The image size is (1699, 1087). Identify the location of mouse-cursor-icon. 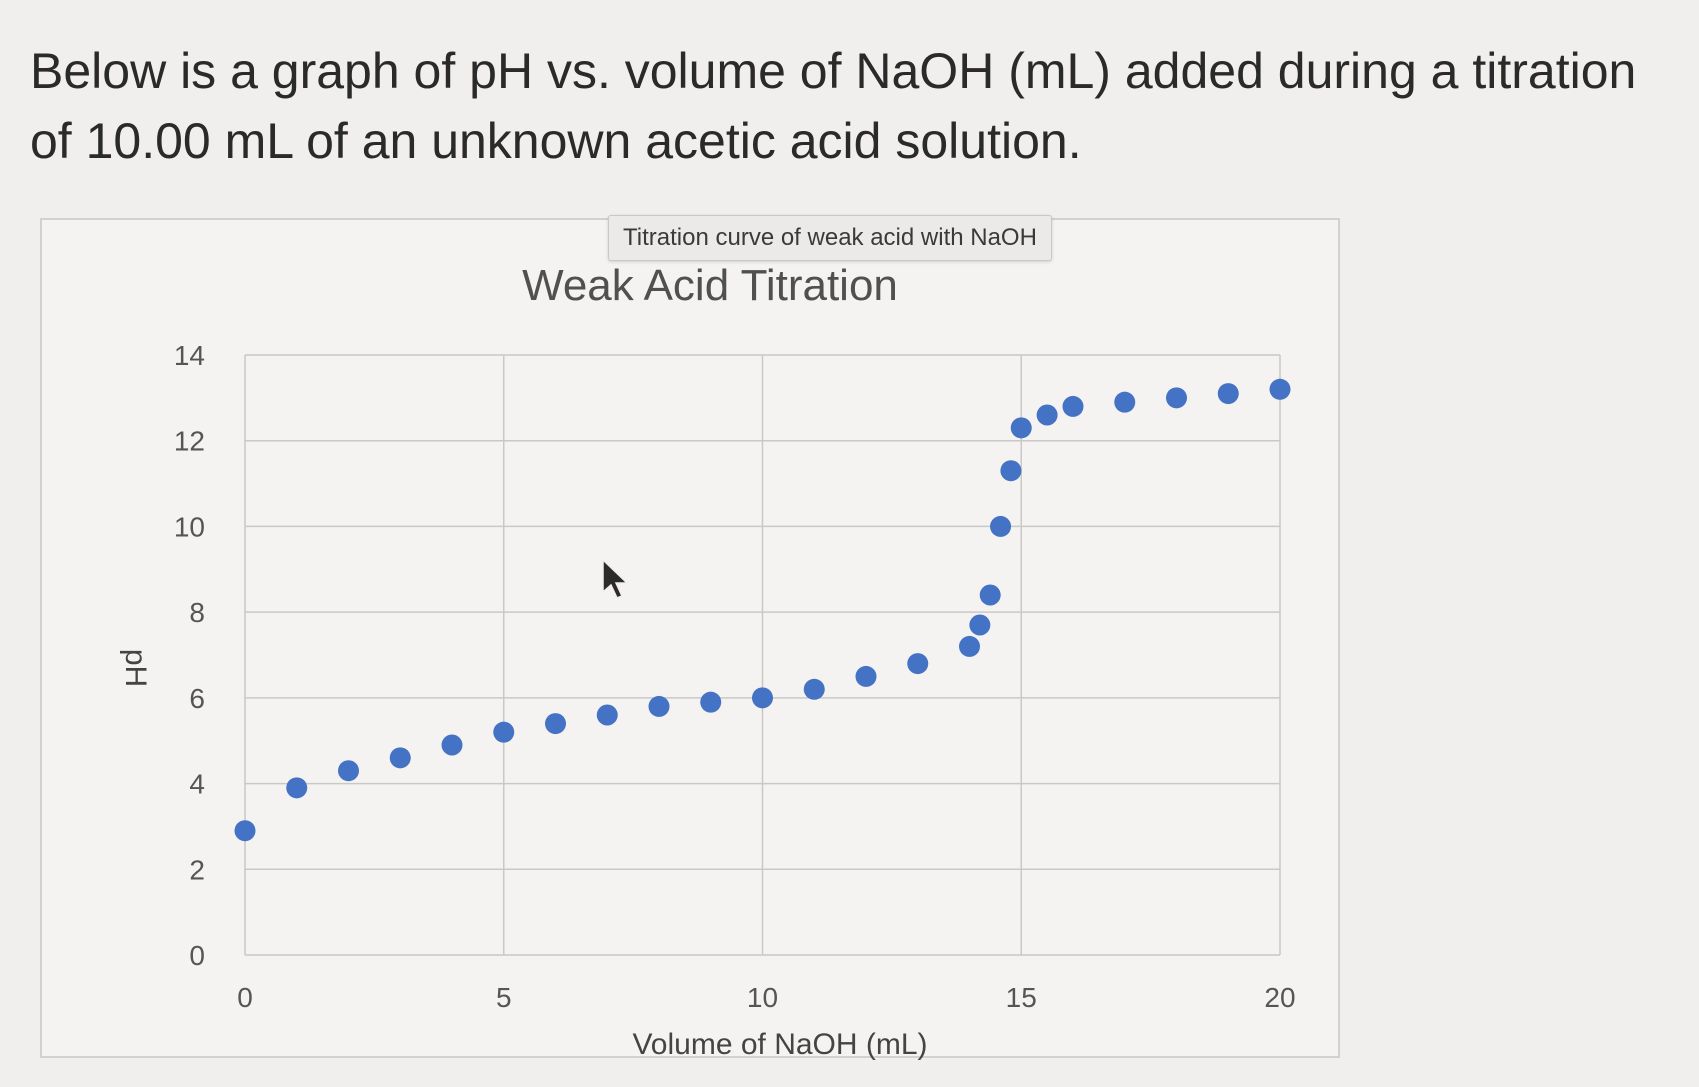
(615, 578).